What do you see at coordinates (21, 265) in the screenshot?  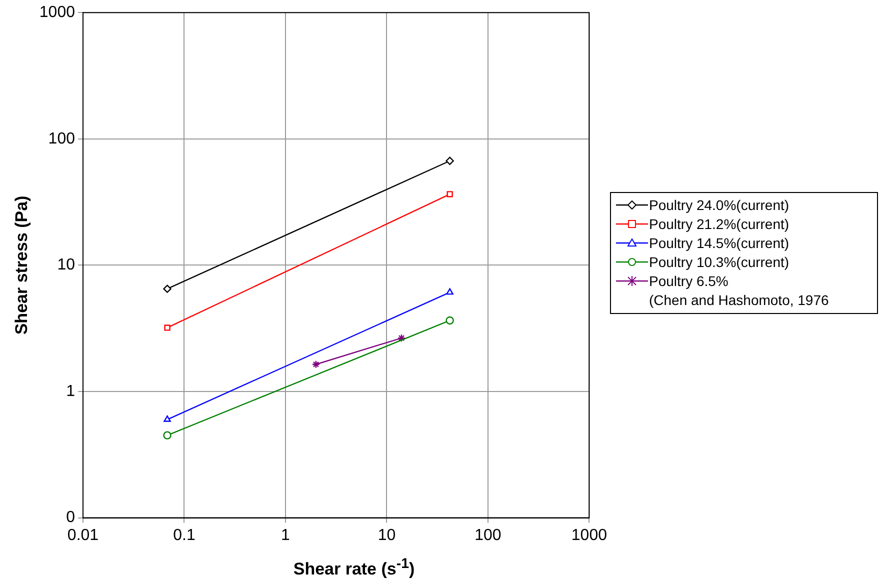 I see `y-axis-title: Shear stress (Pa)` at bounding box center [21, 265].